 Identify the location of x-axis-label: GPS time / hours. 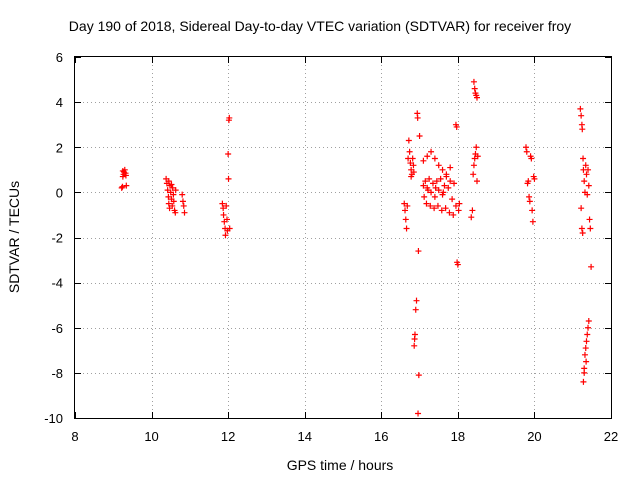
(340, 465).